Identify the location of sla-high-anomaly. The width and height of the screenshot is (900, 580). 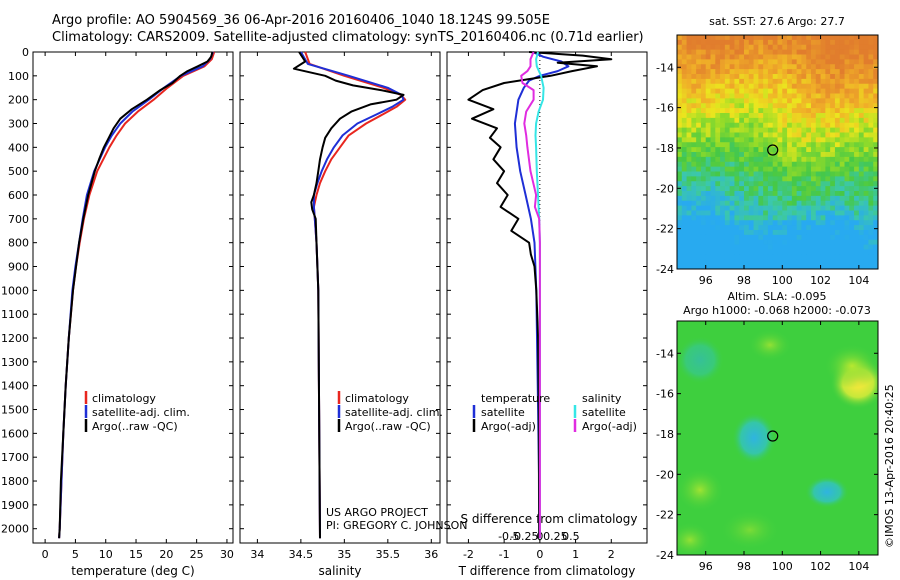
(750, 530).